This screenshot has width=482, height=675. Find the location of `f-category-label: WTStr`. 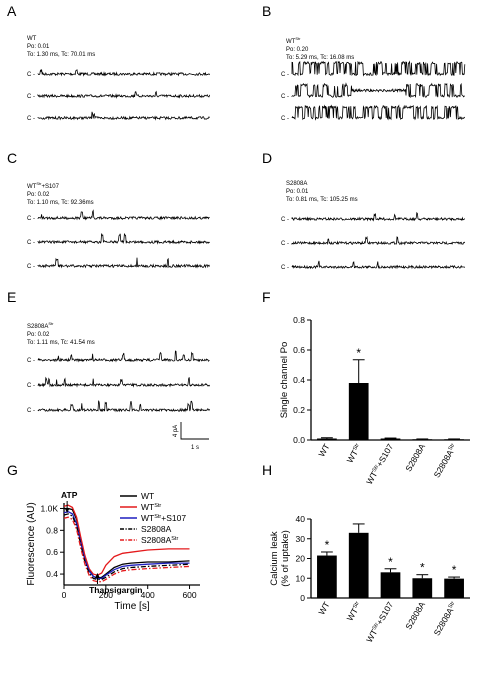

f-category-label: WTStr is located at coordinates (354, 453).